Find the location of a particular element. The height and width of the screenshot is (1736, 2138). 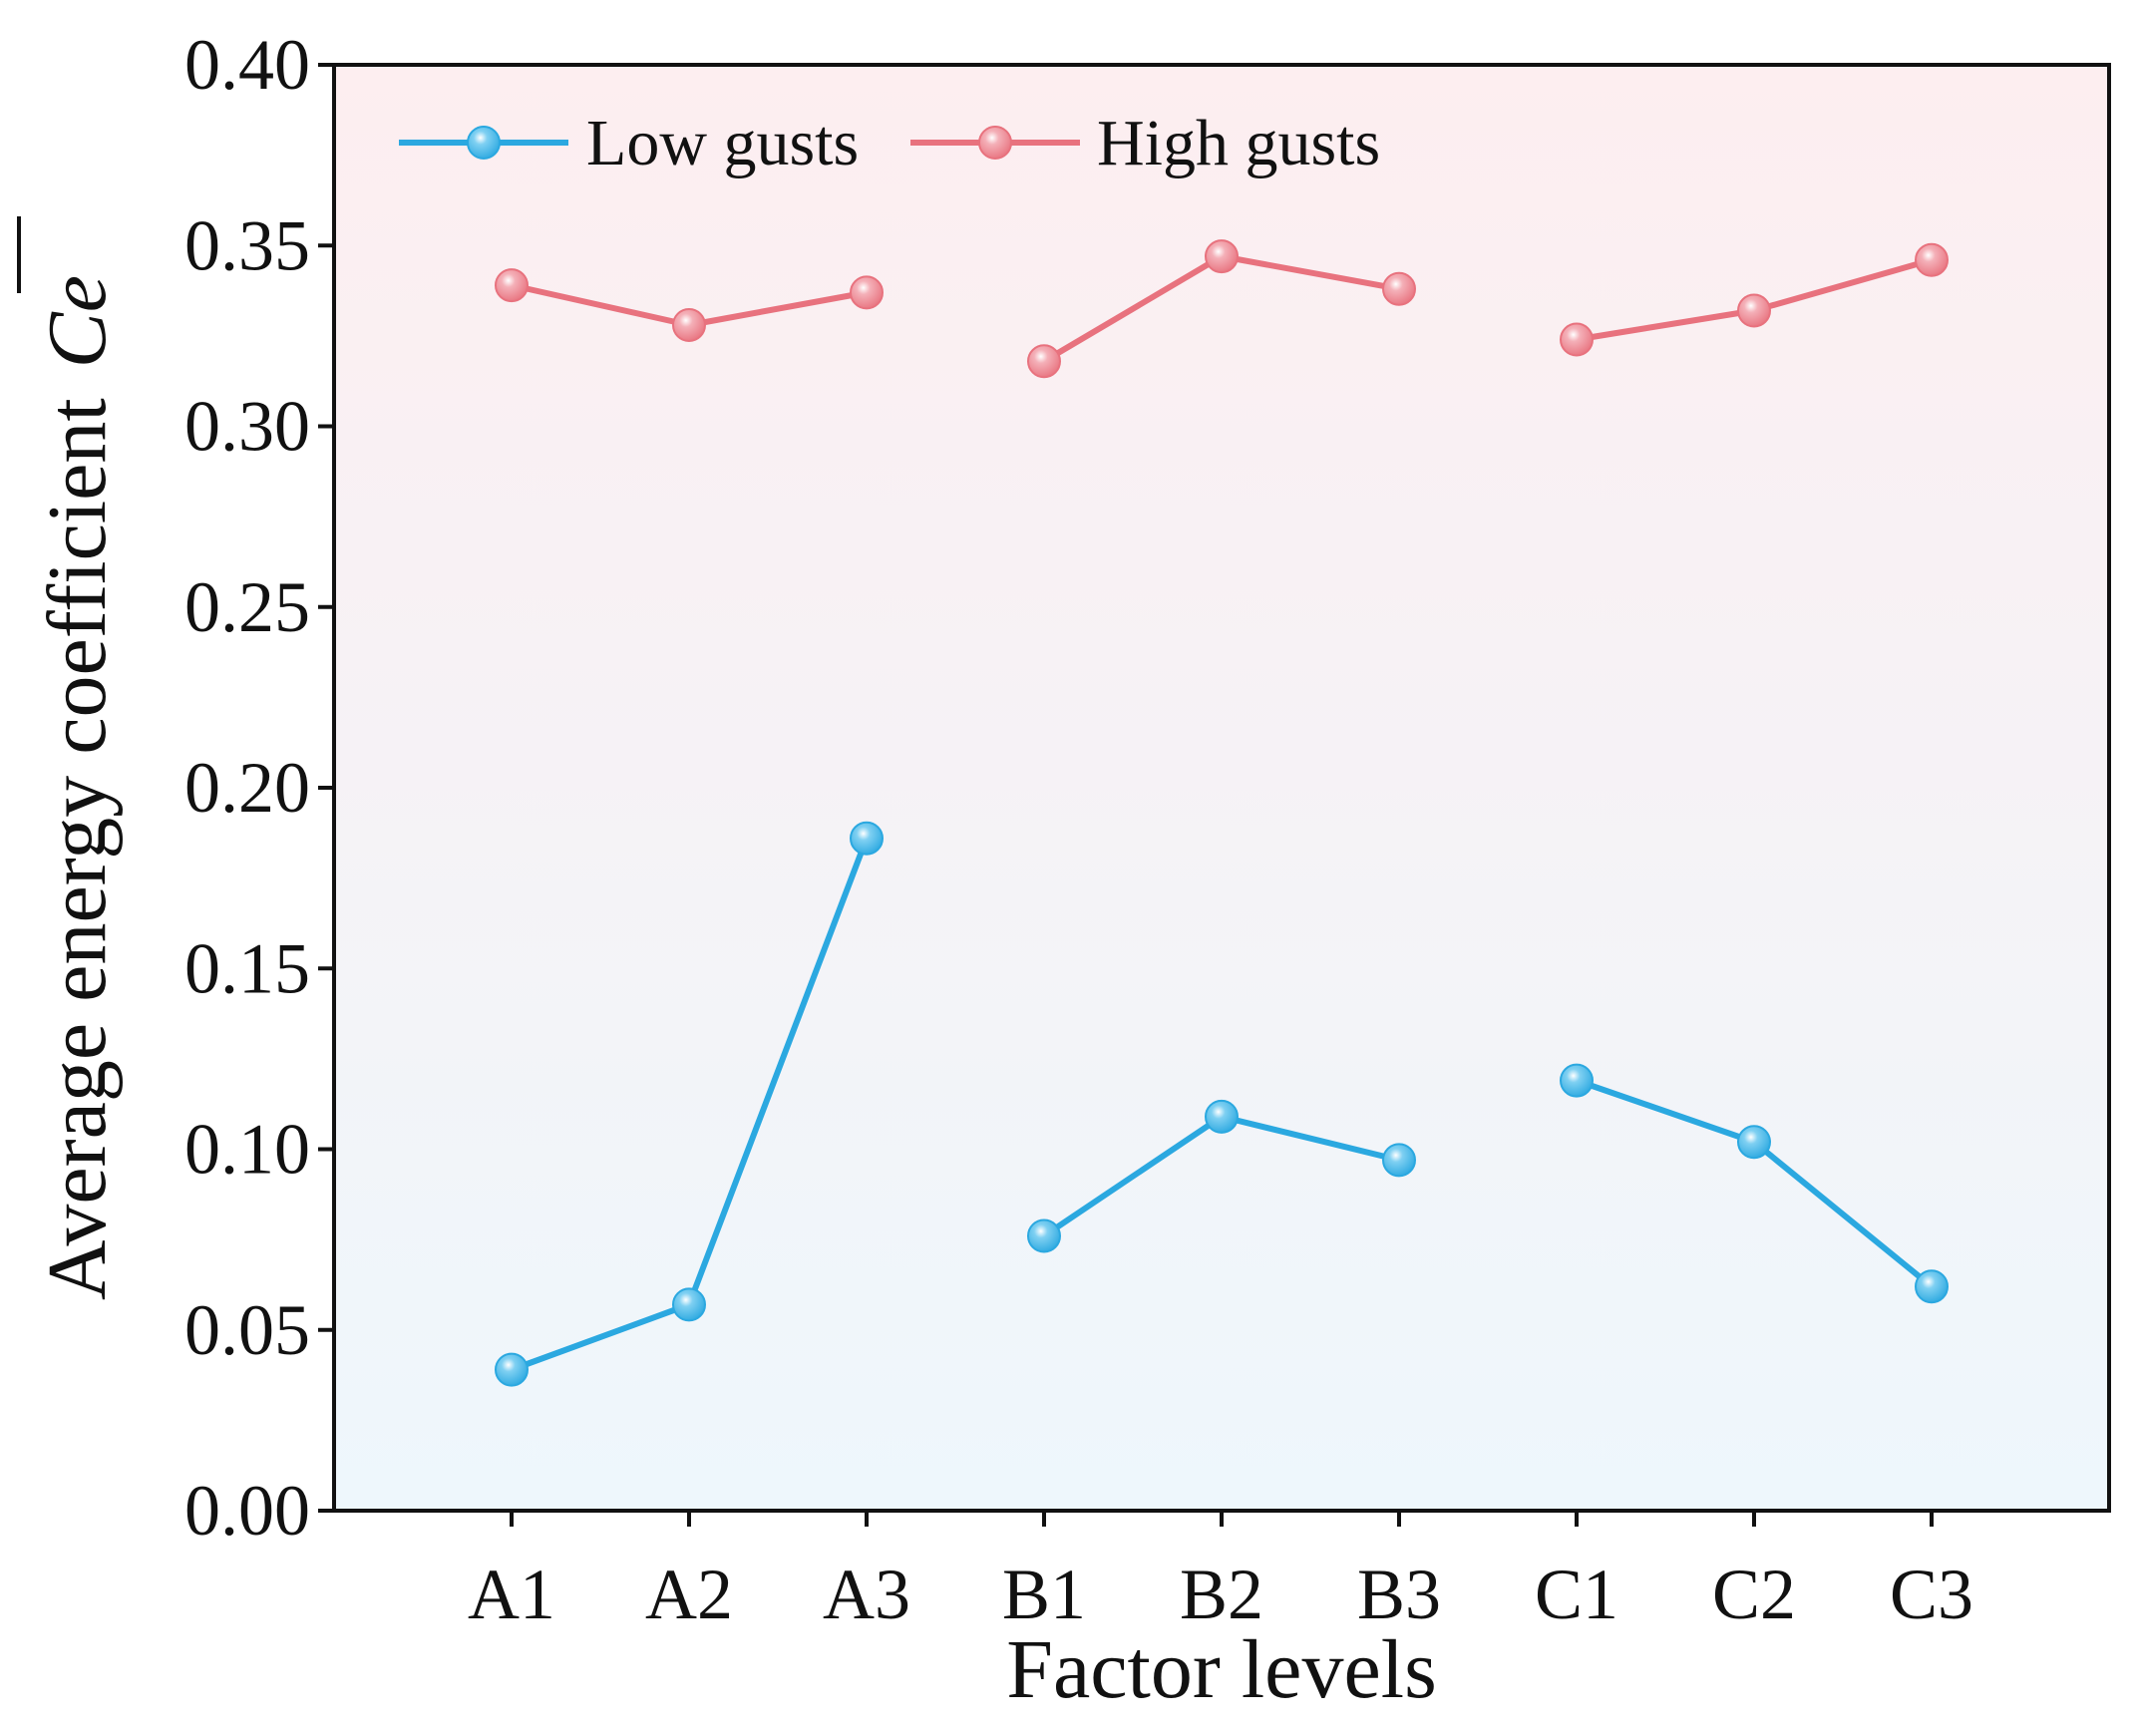

x-tick-label: A2 is located at coordinates (689, 1594).